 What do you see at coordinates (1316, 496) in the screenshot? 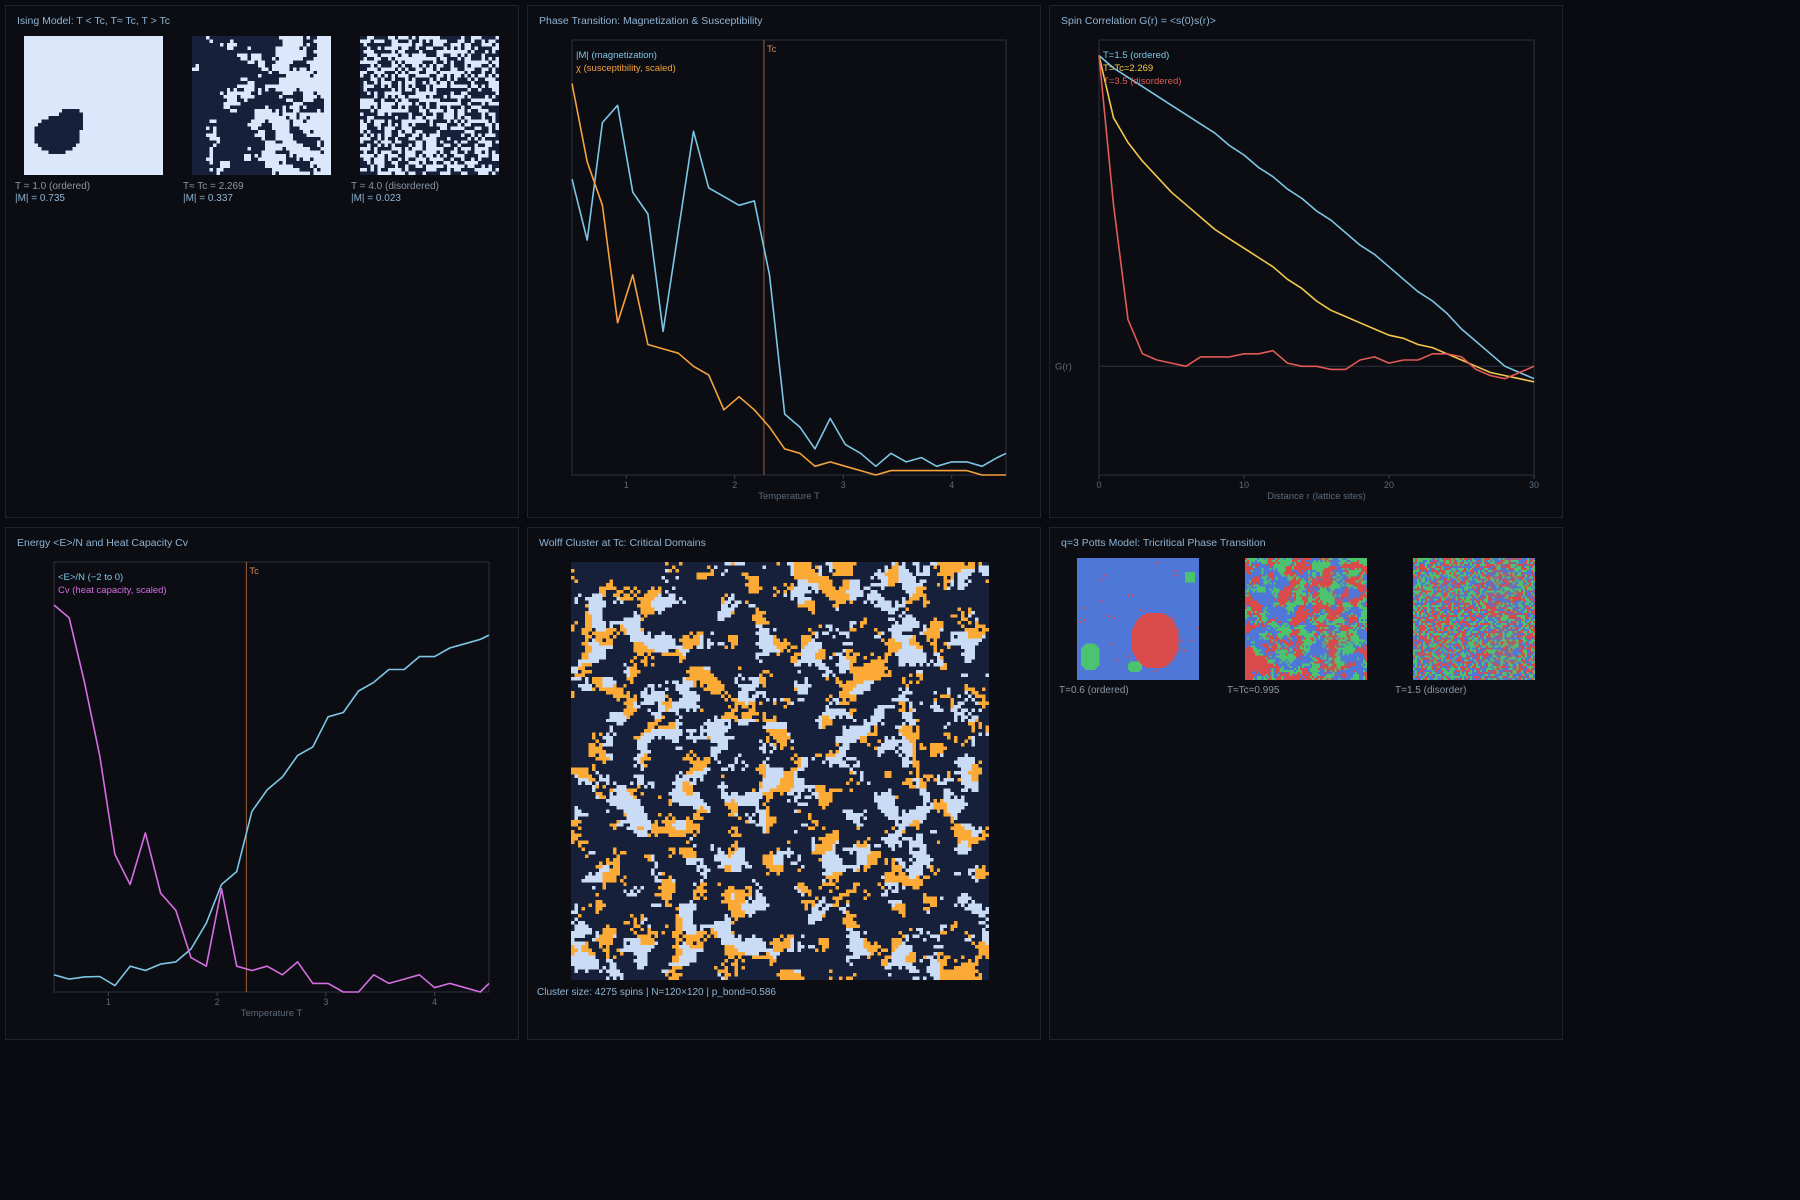
I see `x-axis-label: Distance r (lattice sites)` at bounding box center [1316, 496].